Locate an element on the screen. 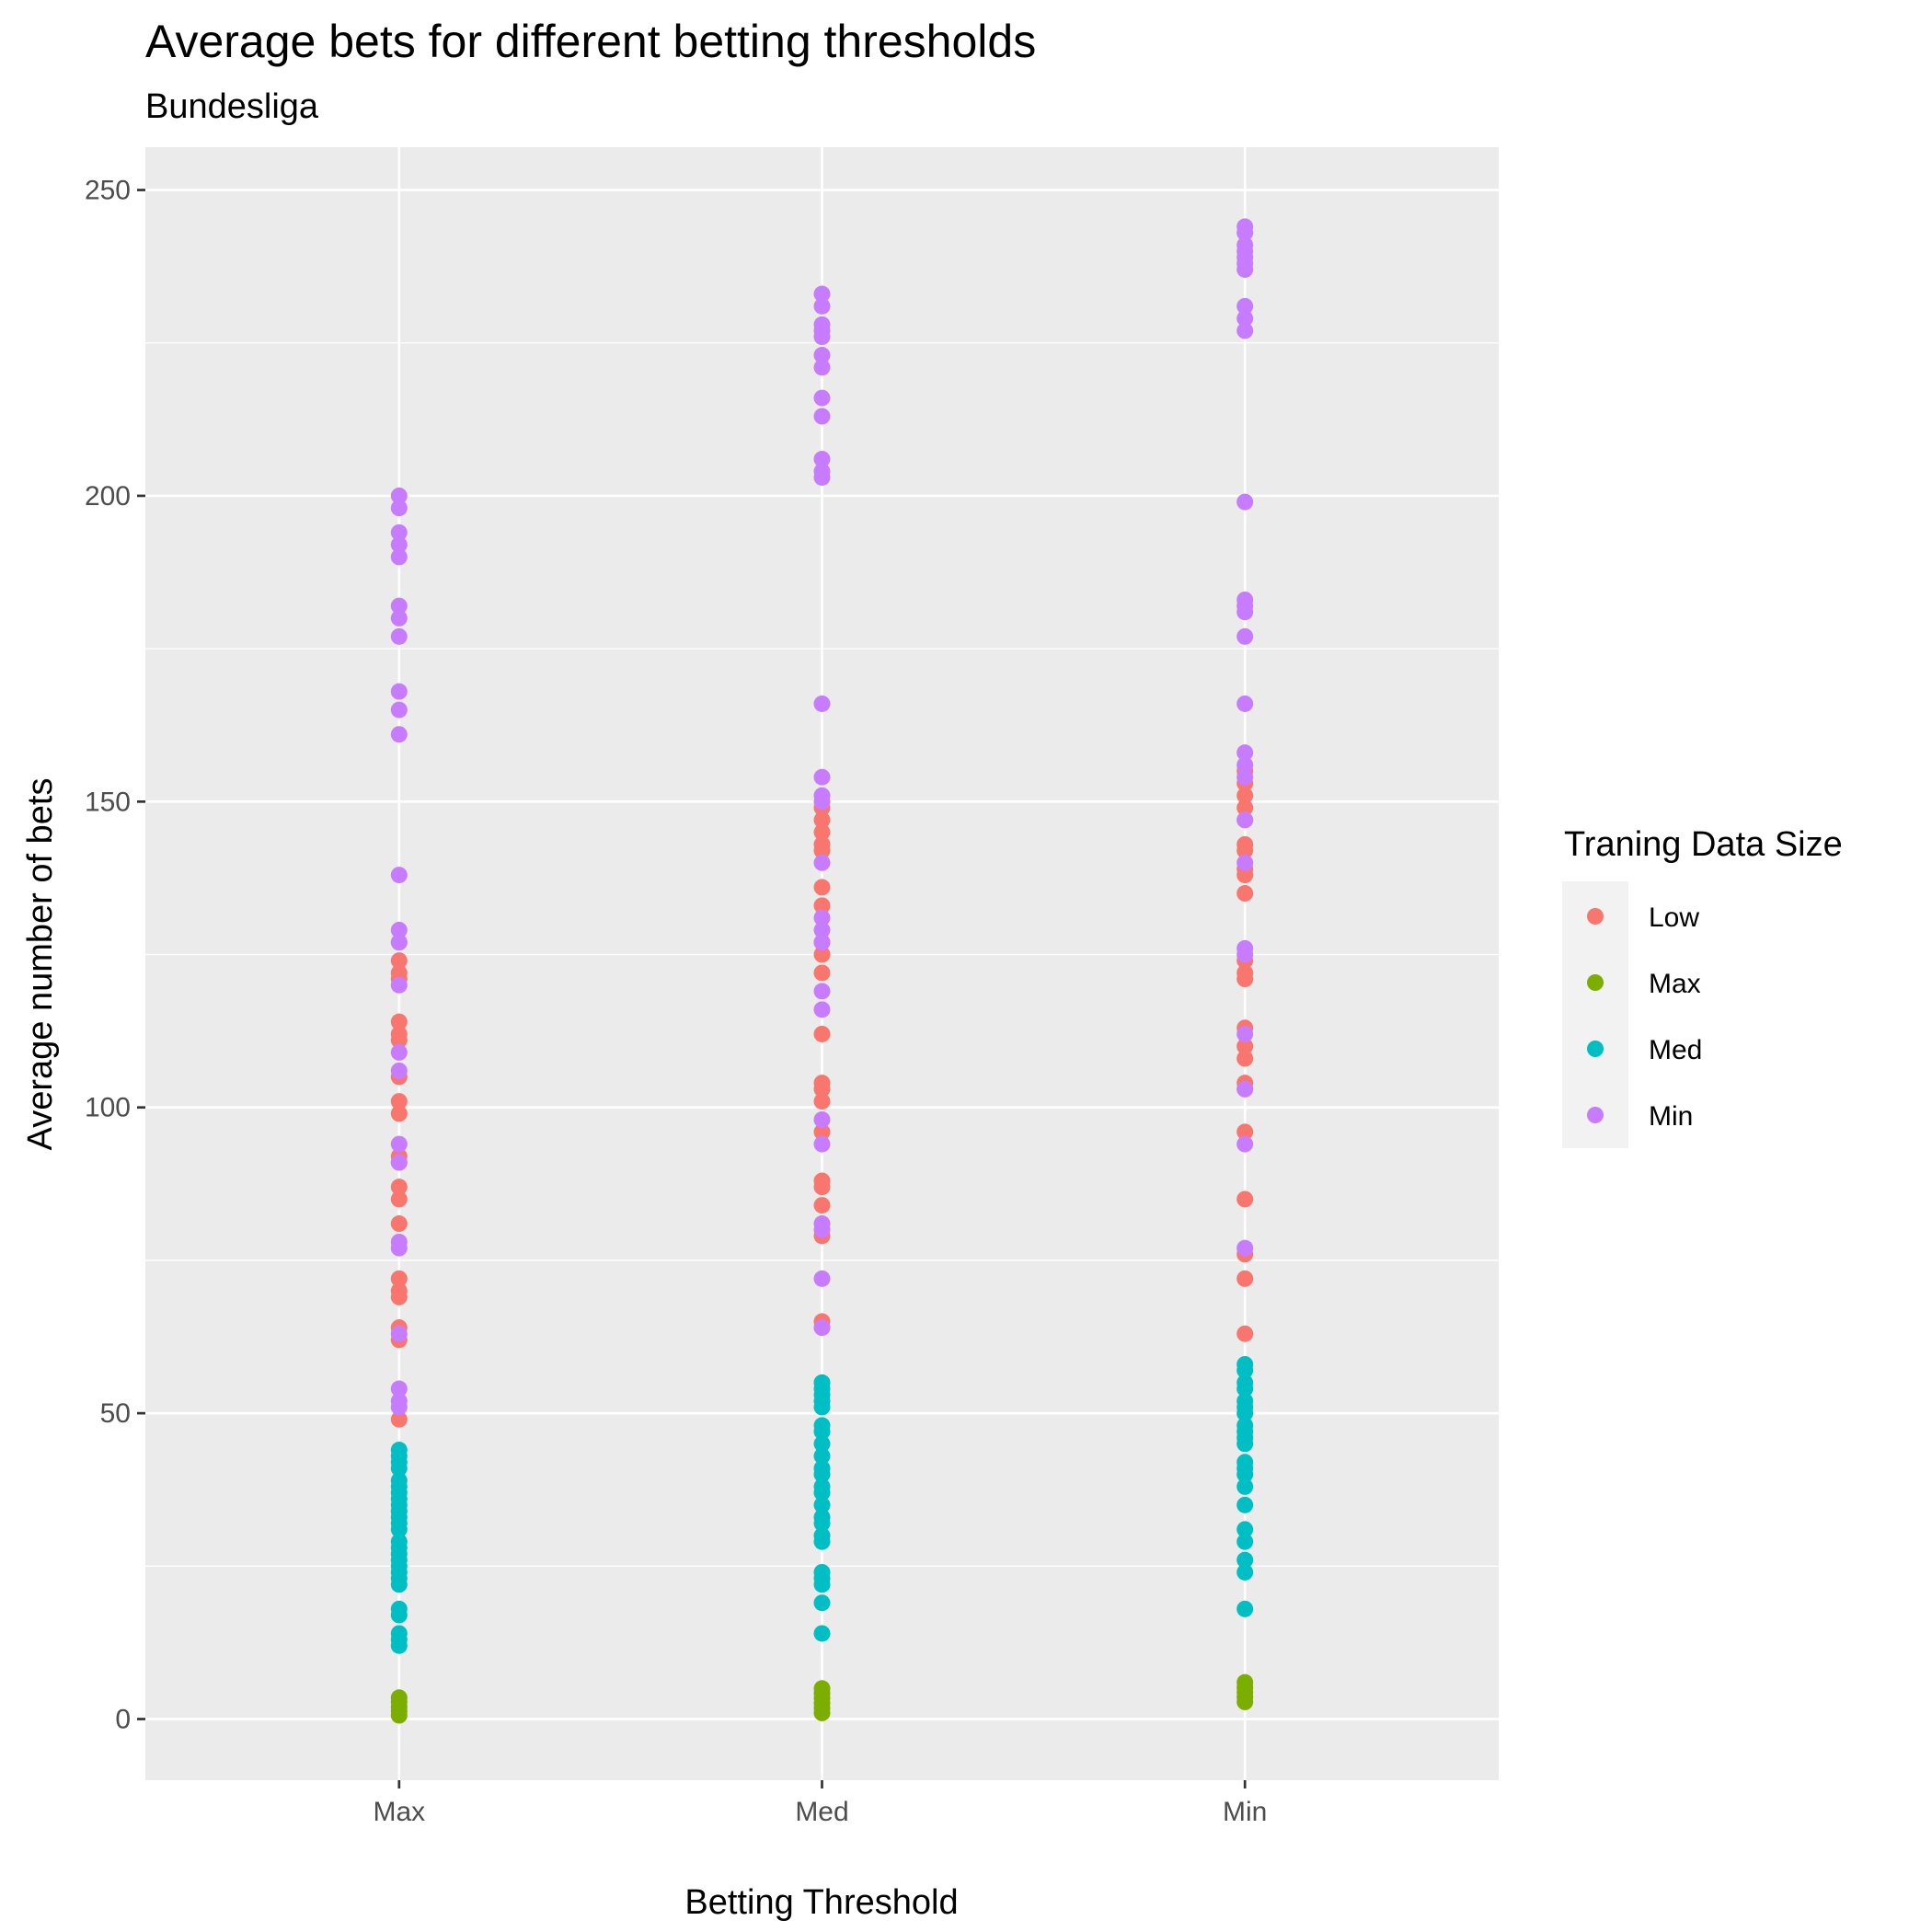 This screenshot has height=1932, width=1932. x-tick-label: Max is located at coordinates (399, 1812).